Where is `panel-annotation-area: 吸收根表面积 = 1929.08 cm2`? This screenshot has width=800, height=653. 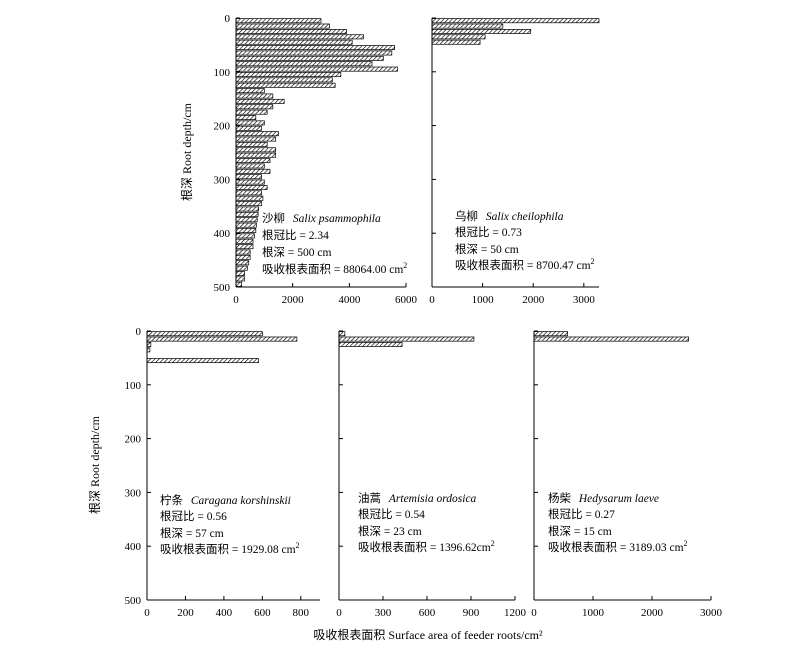 panel-annotation-area: 吸收根表面积 = 1929.08 cm2 is located at coordinates (230, 548).